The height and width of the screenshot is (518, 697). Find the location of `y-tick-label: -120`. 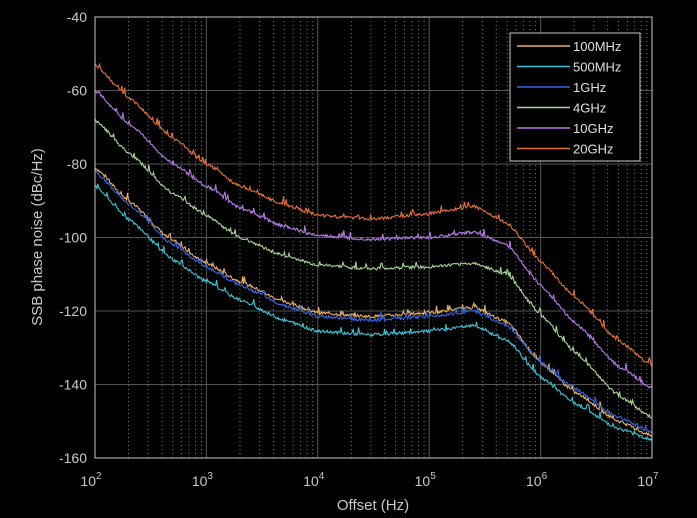

y-tick-label: -120 is located at coordinates (73, 311).